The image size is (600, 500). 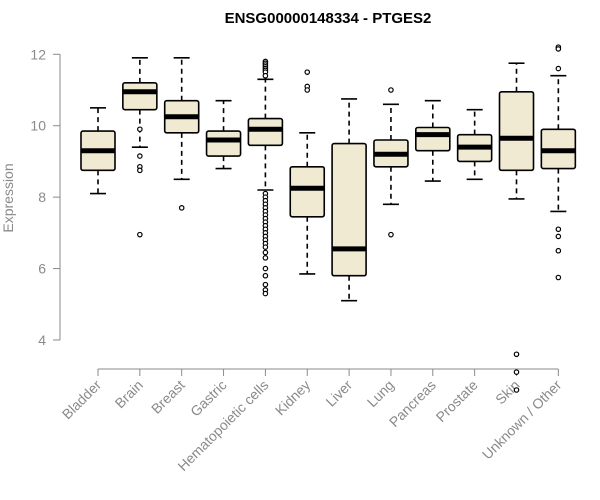 I want to click on box-breast, so click(x=181, y=134).